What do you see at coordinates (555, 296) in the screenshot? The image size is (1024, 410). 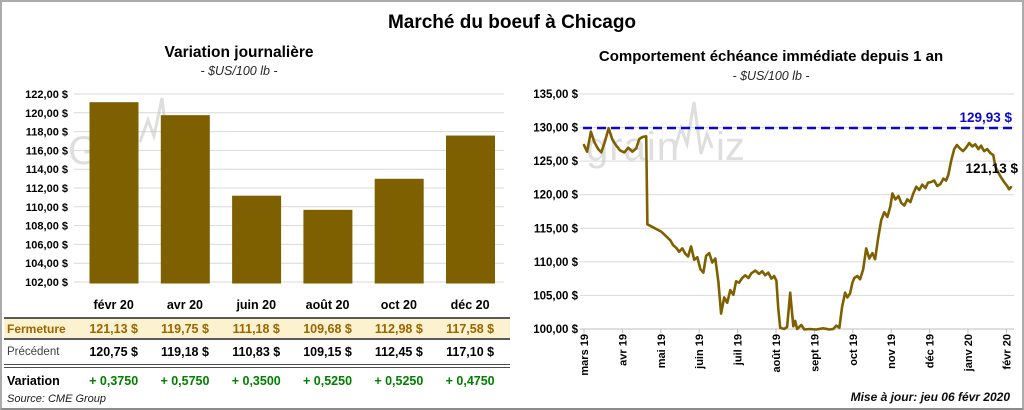 I see `line-y-tick-label: 105,00 $` at bounding box center [555, 296].